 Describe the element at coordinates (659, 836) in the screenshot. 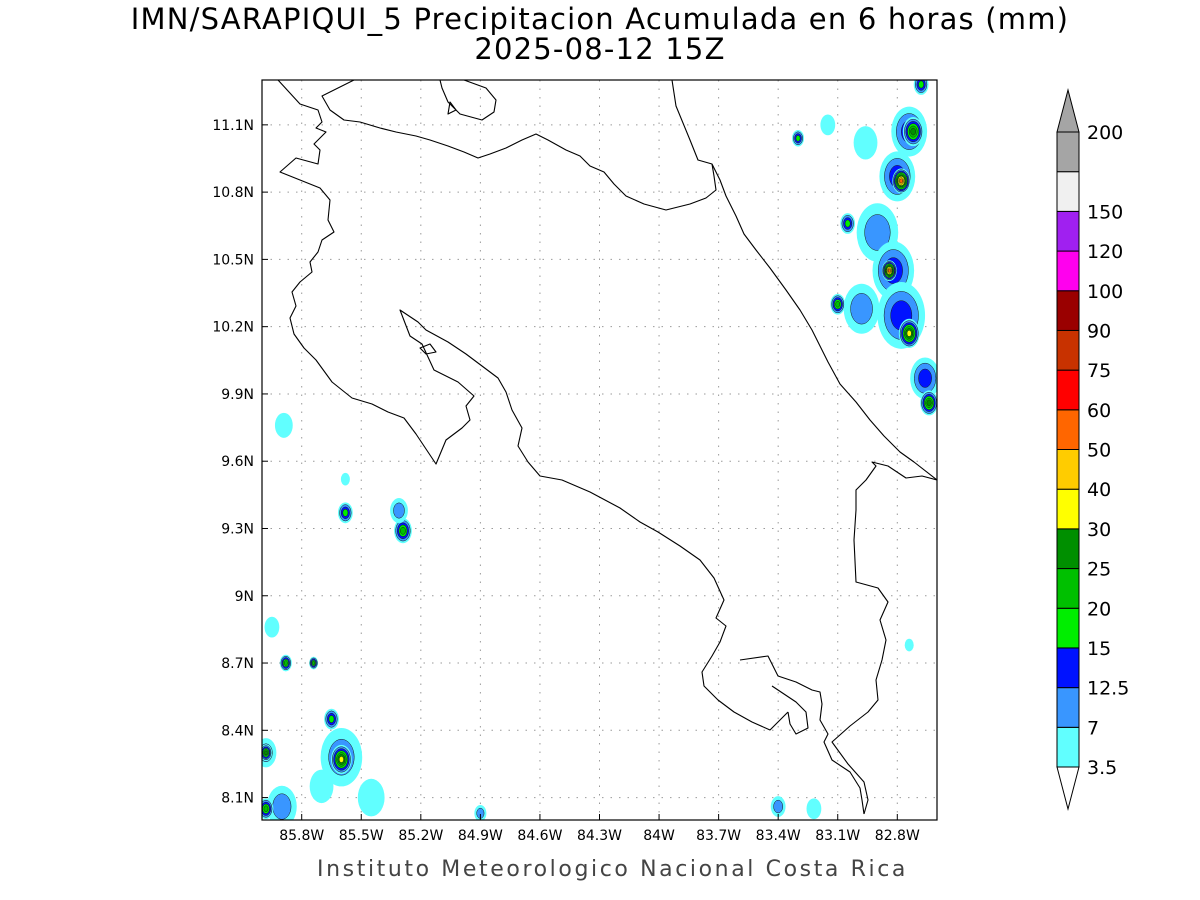

I see `lon-tick-label: 84W` at that location.